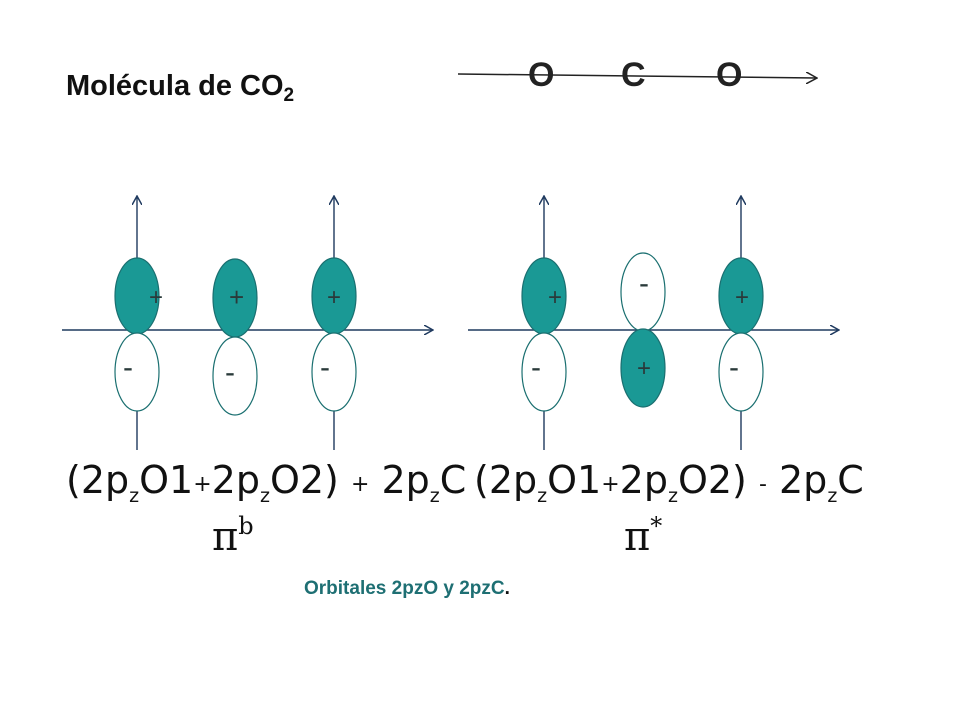 Image resolution: width=960 pixels, height=720 pixels. I want to click on bonding-formula: (2pzO1+2pzO2) + 2pzC, so click(266, 482).